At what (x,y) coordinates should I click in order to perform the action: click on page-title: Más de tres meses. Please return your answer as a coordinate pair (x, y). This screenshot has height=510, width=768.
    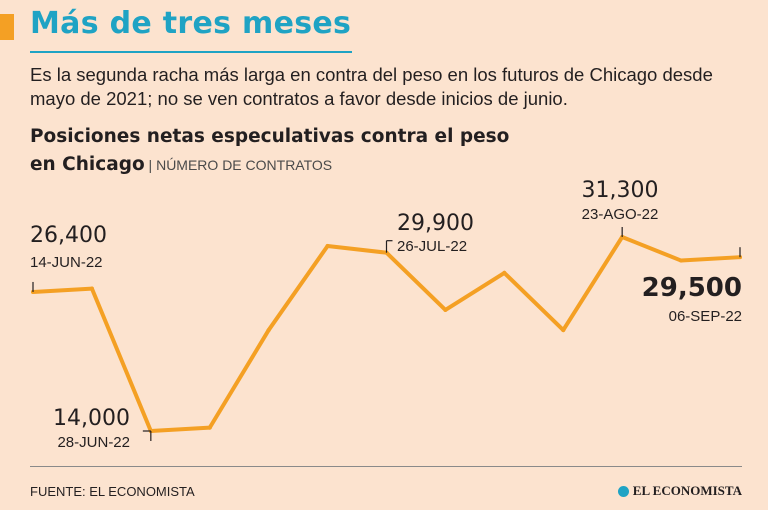
    Looking at the image, I should click on (191, 23).